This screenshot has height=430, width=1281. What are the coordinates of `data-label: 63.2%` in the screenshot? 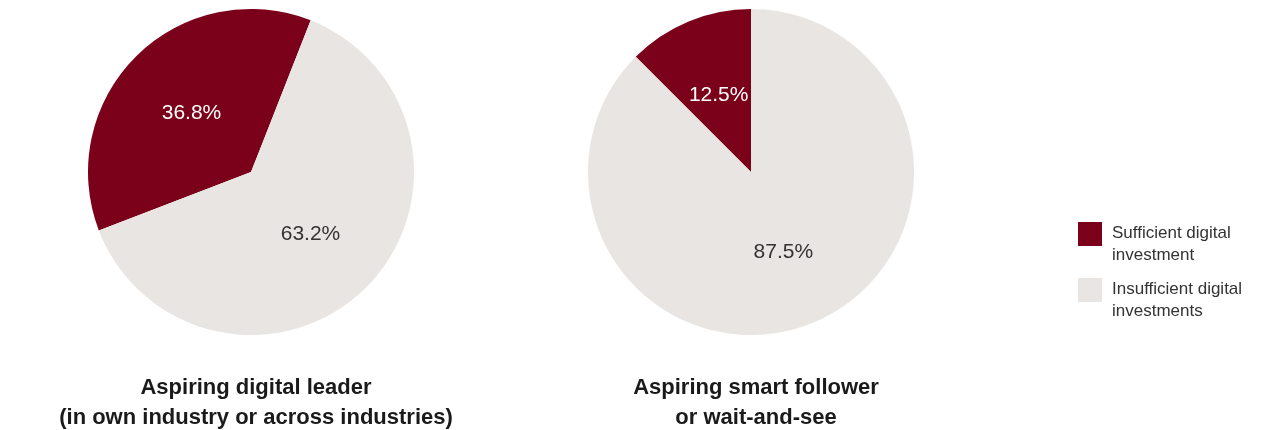 It's located at (310, 232).